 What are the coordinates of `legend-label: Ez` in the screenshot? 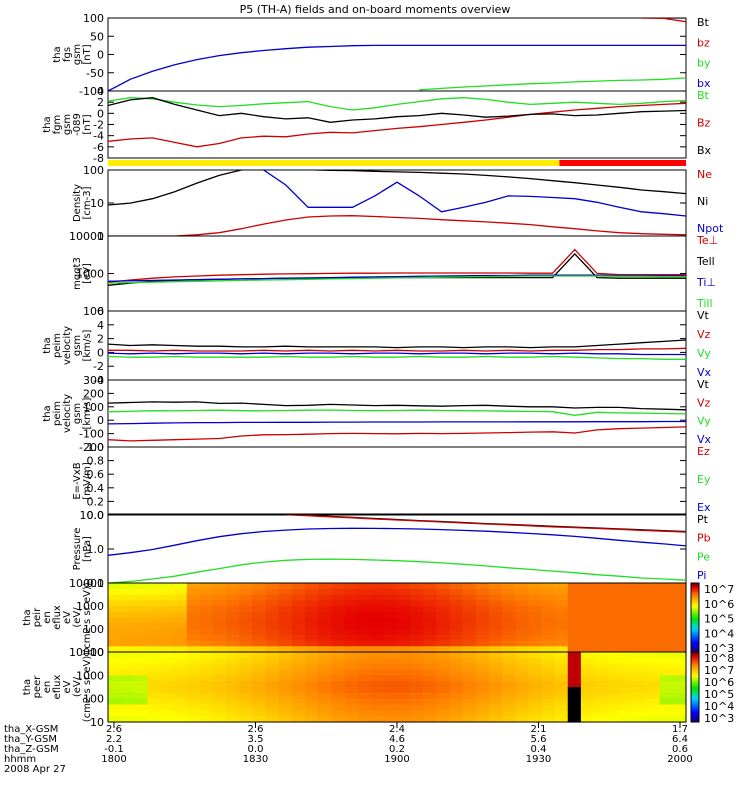 It's located at (703, 451).